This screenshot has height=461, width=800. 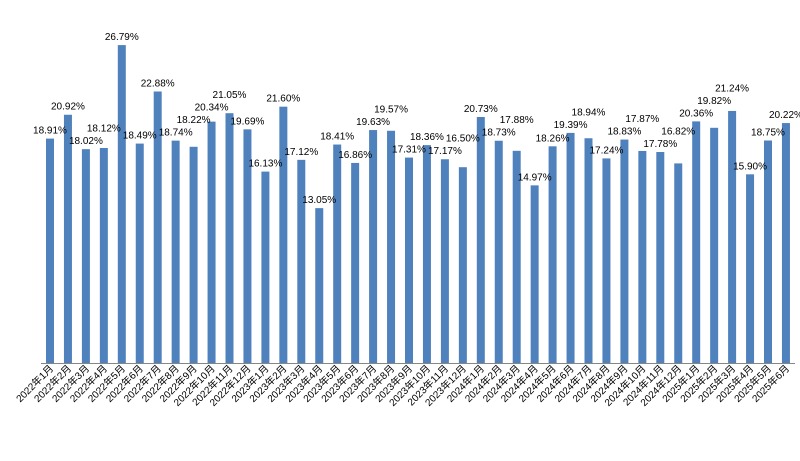 What do you see at coordinates (606, 150) in the screenshot?
I see `data-label: 17.24%` at bounding box center [606, 150].